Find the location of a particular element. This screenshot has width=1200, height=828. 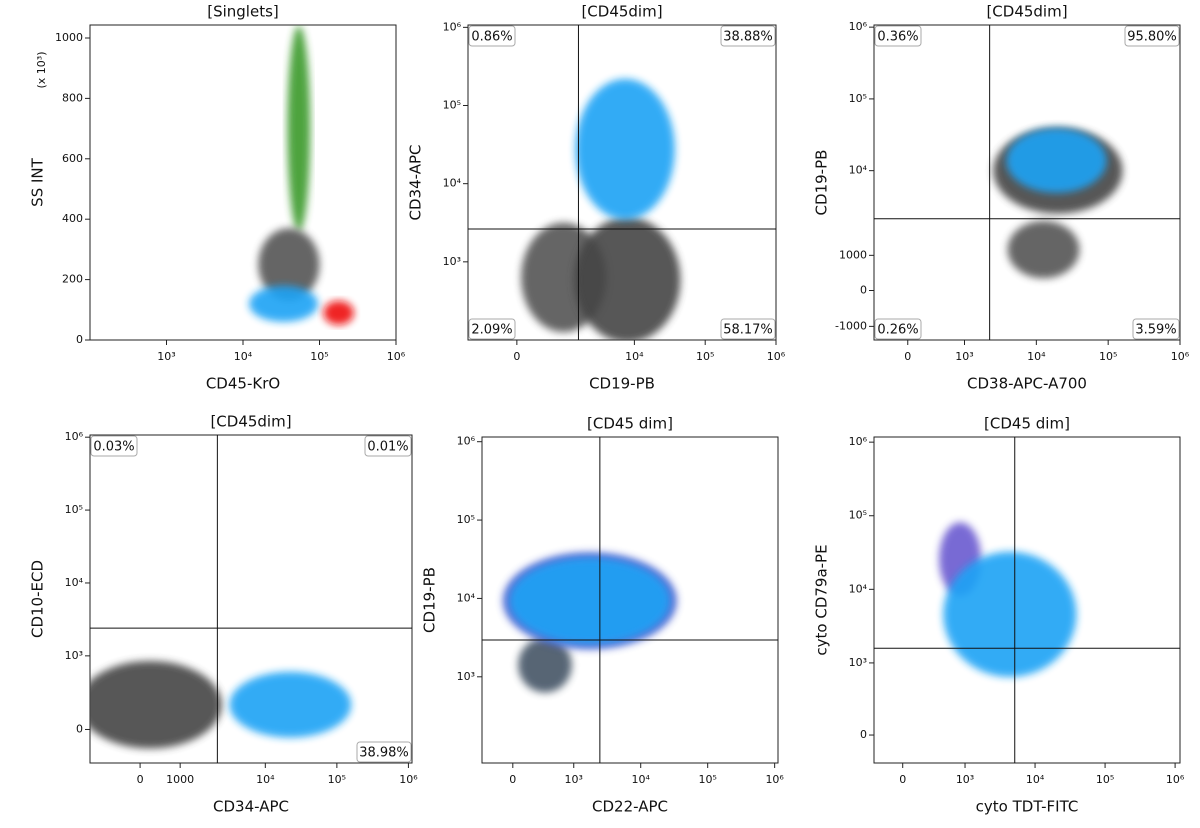

x-axis-label: cyto TDT-FITC is located at coordinates (1027, 807).